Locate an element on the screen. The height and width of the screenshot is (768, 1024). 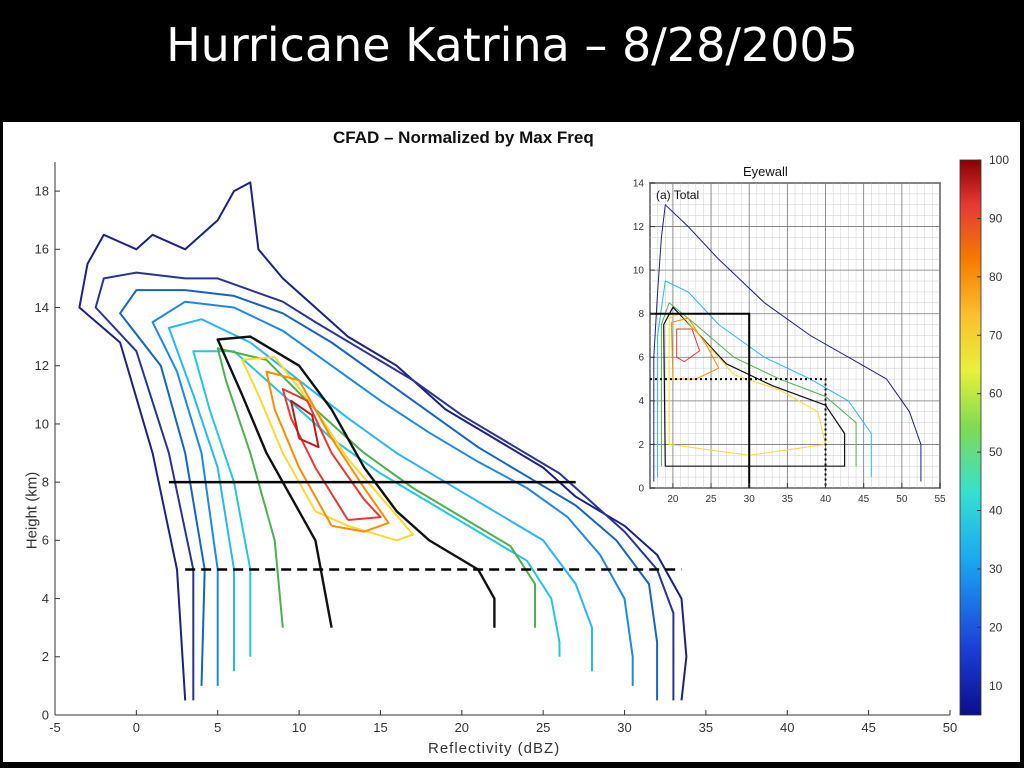
y-tick-label: 16 is located at coordinates (42, 249).